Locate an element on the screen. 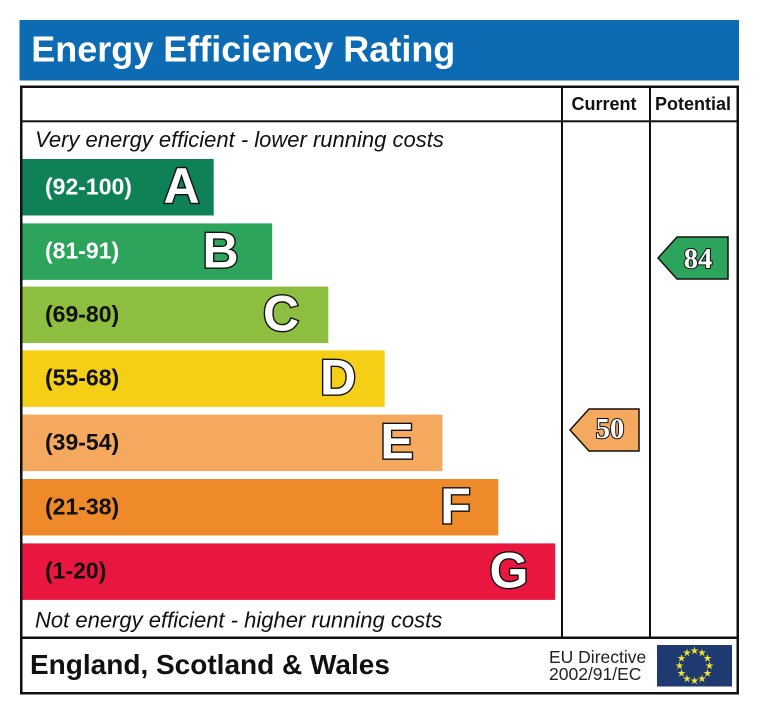 This screenshot has height=715, width=760. svg-text: (1-20) is located at coordinates (75, 571).